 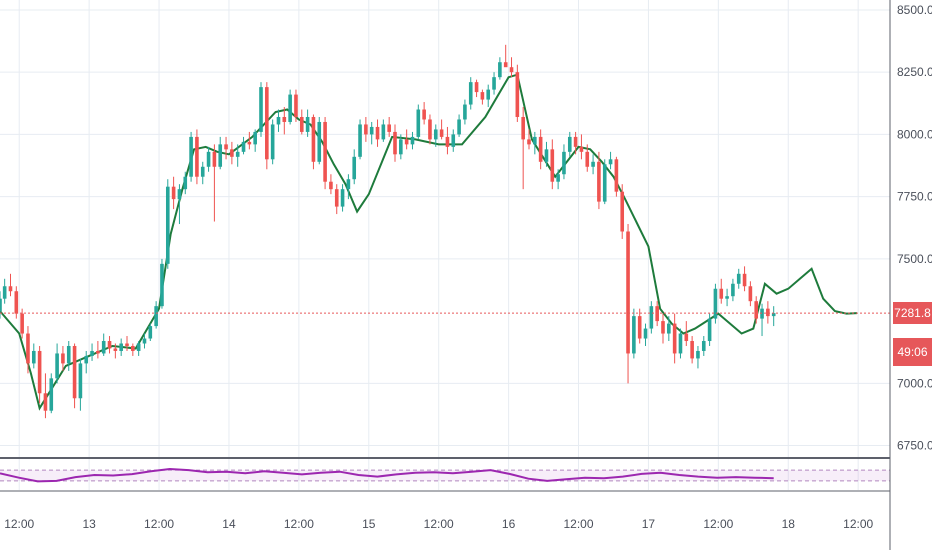 I want to click on price-tick-label: 7750.0, so click(x=914, y=197).